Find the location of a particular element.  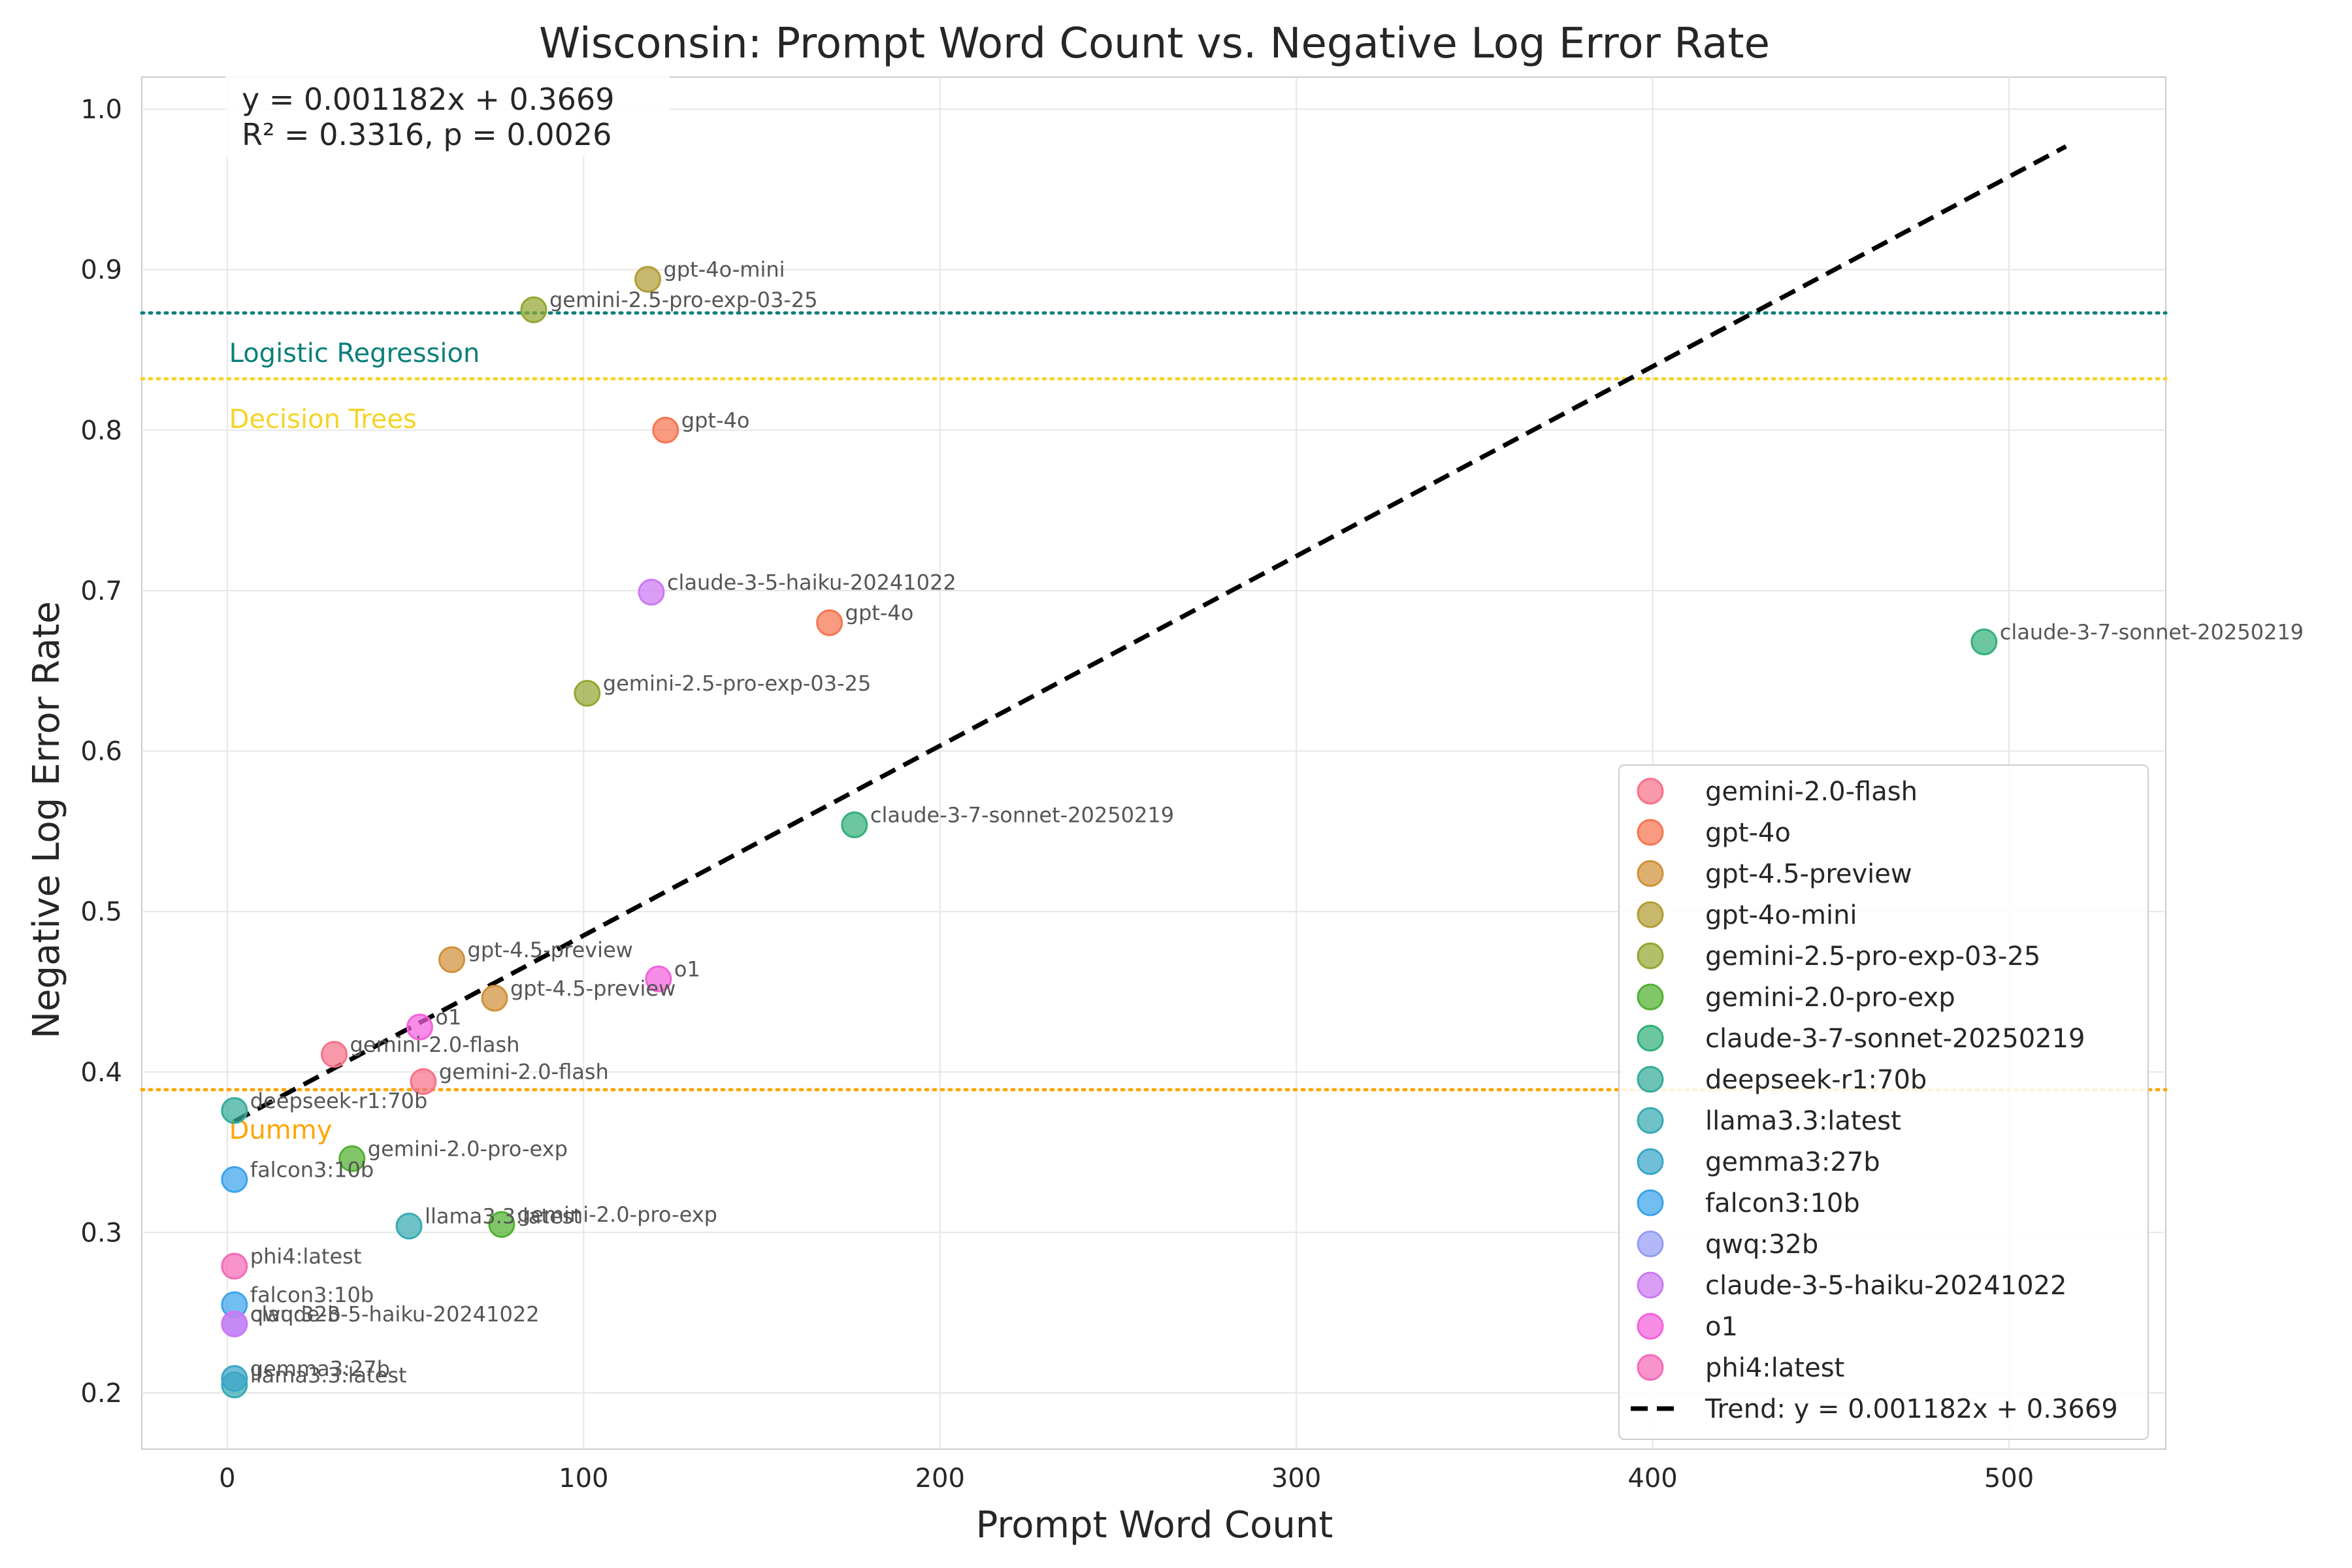

x-tick-label: 500 is located at coordinates (2009, 1478).